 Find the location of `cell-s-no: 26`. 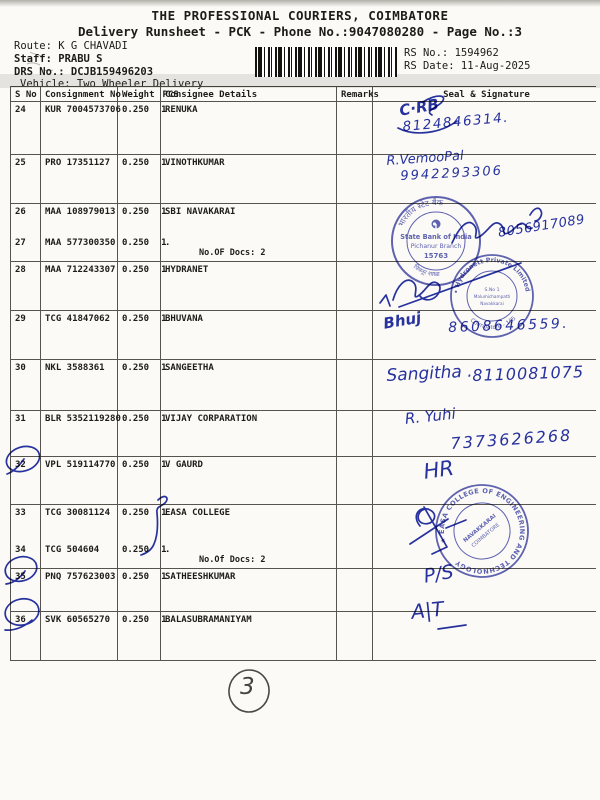

cell-s-no: 26 is located at coordinates (20, 212).